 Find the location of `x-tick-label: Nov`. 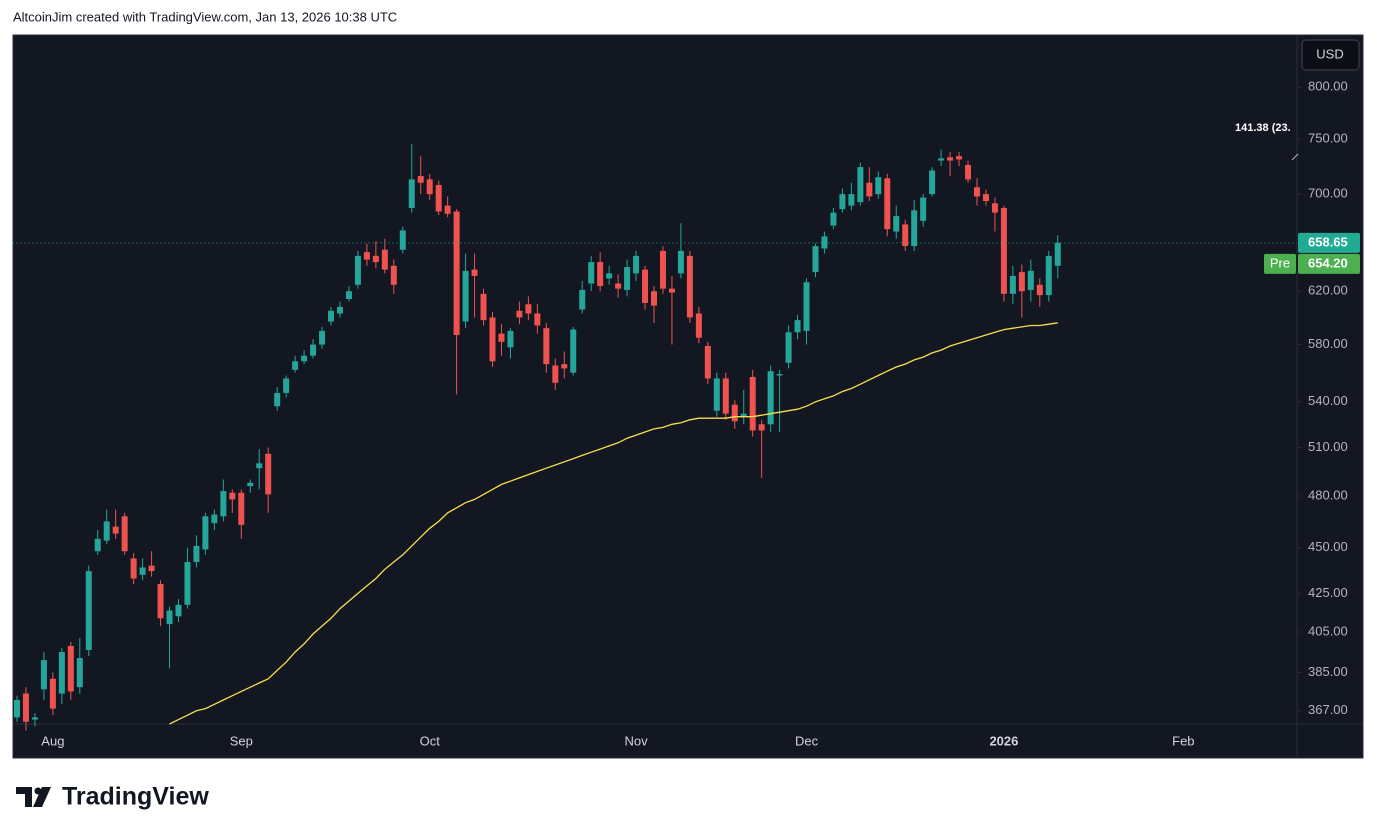

x-tick-label: Nov is located at coordinates (636, 740).